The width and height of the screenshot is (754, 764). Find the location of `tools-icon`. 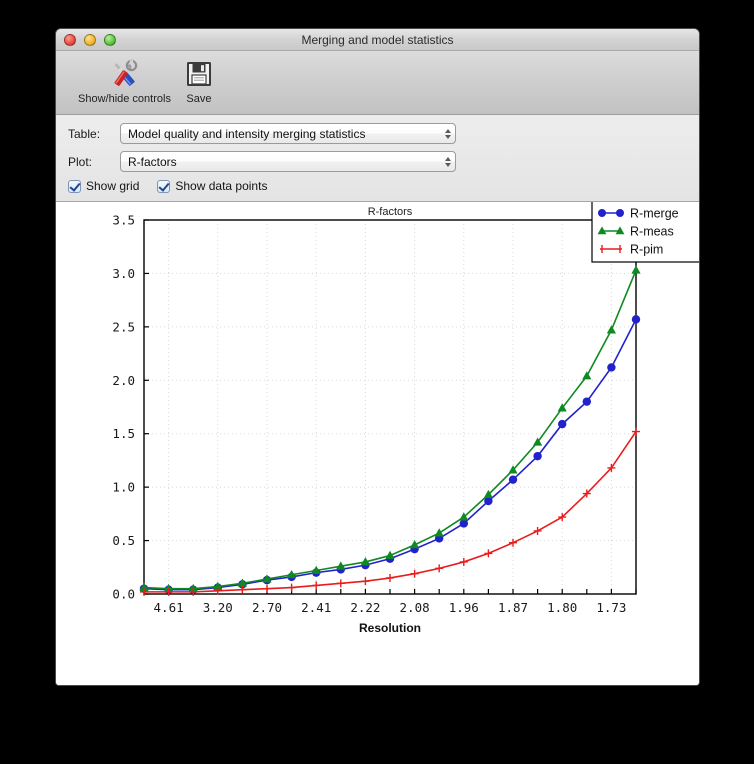

tools-icon is located at coordinates (124, 74).